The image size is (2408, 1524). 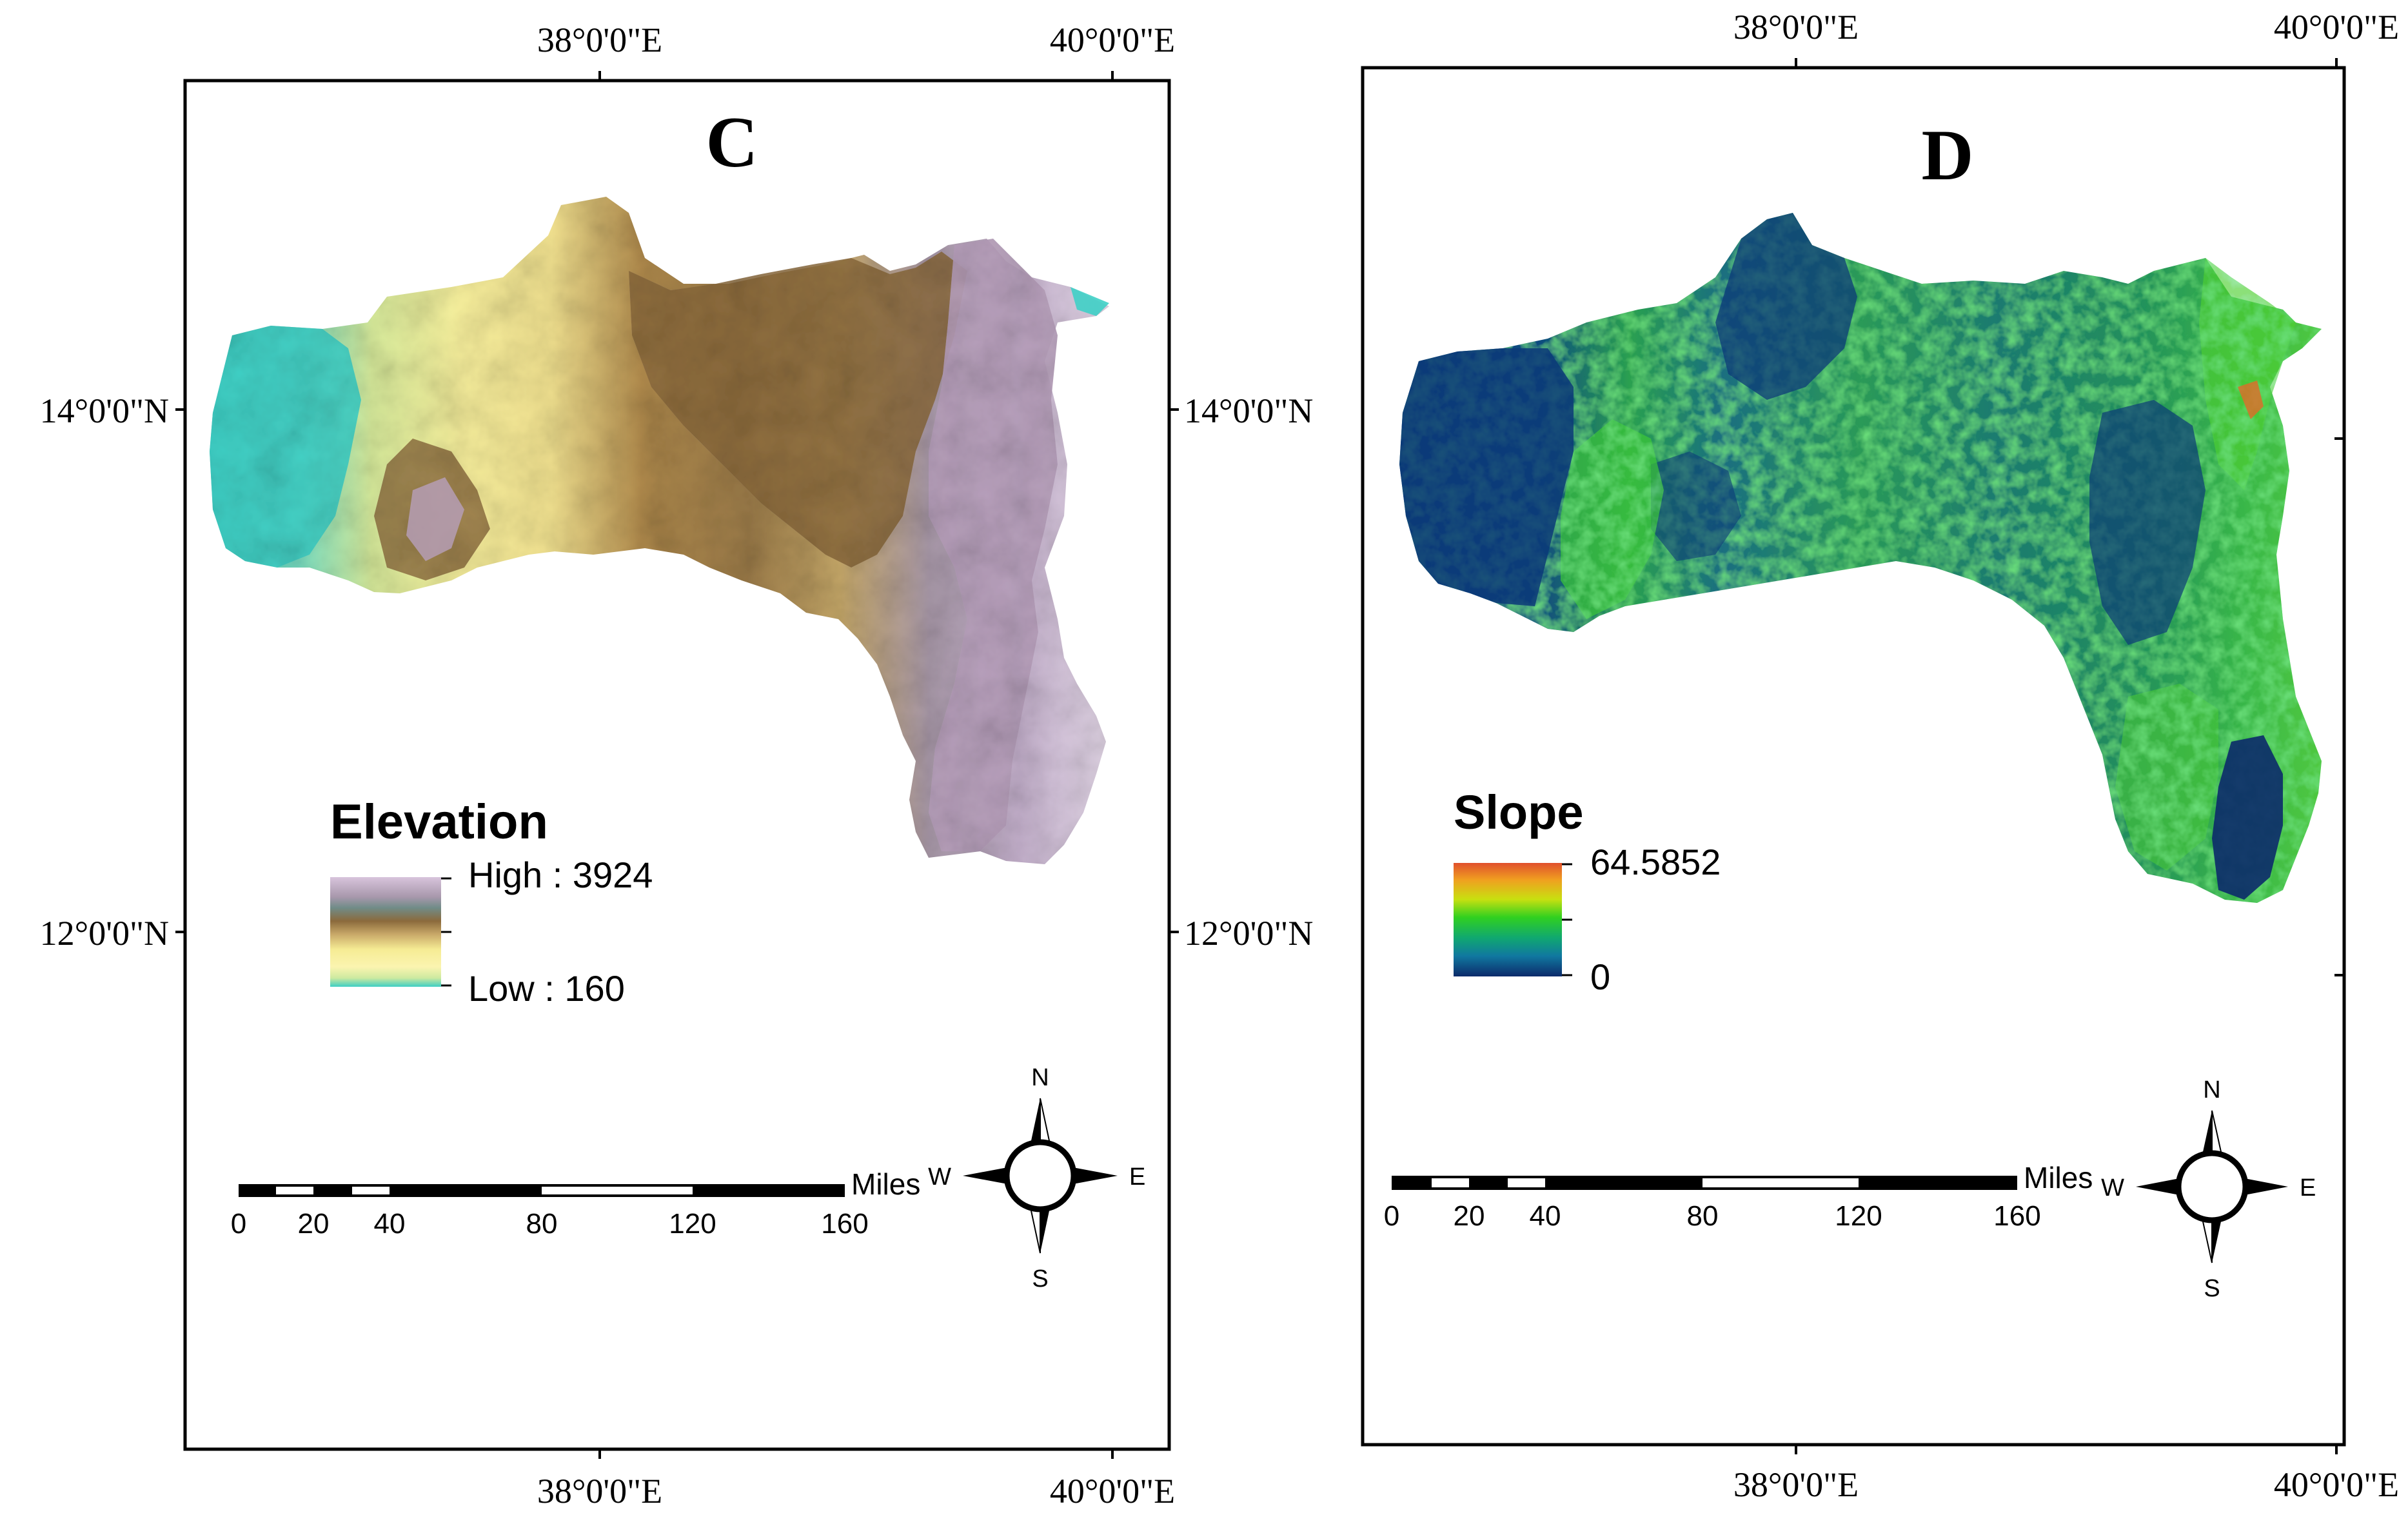 What do you see at coordinates (104, 933) in the screenshot?
I see `lat-label-left-12: 12°0'0"N` at bounding box center [104, 933].